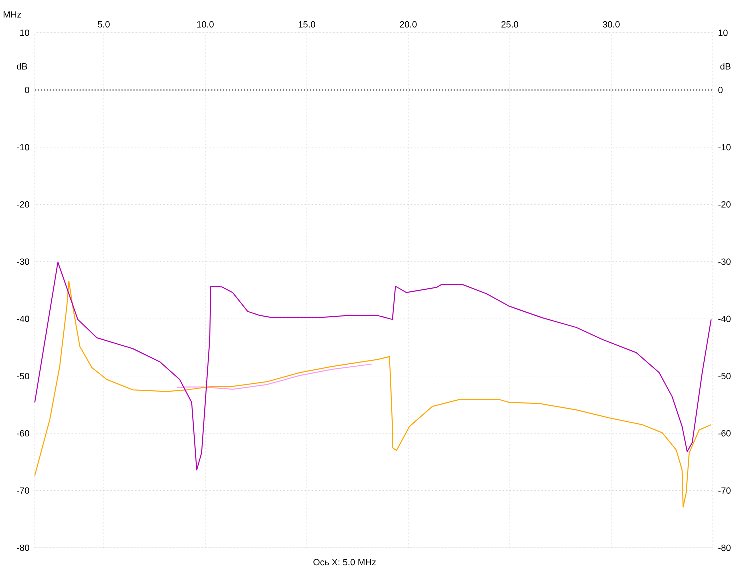 The image size is (747, 583). I want to click on x-axis-title: MHz, so click(13, 15).